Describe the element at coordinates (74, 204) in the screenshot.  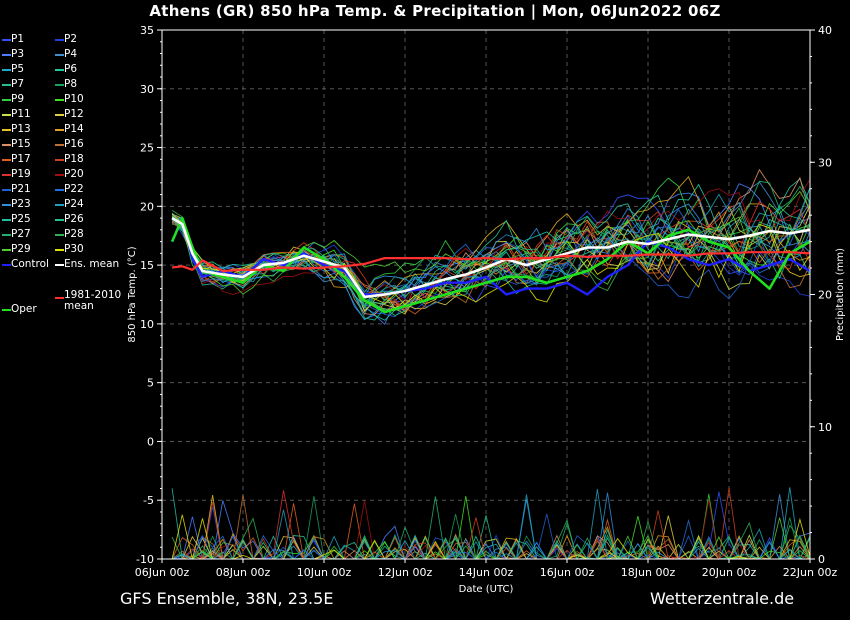
I see `legend-label: P24` at that location.